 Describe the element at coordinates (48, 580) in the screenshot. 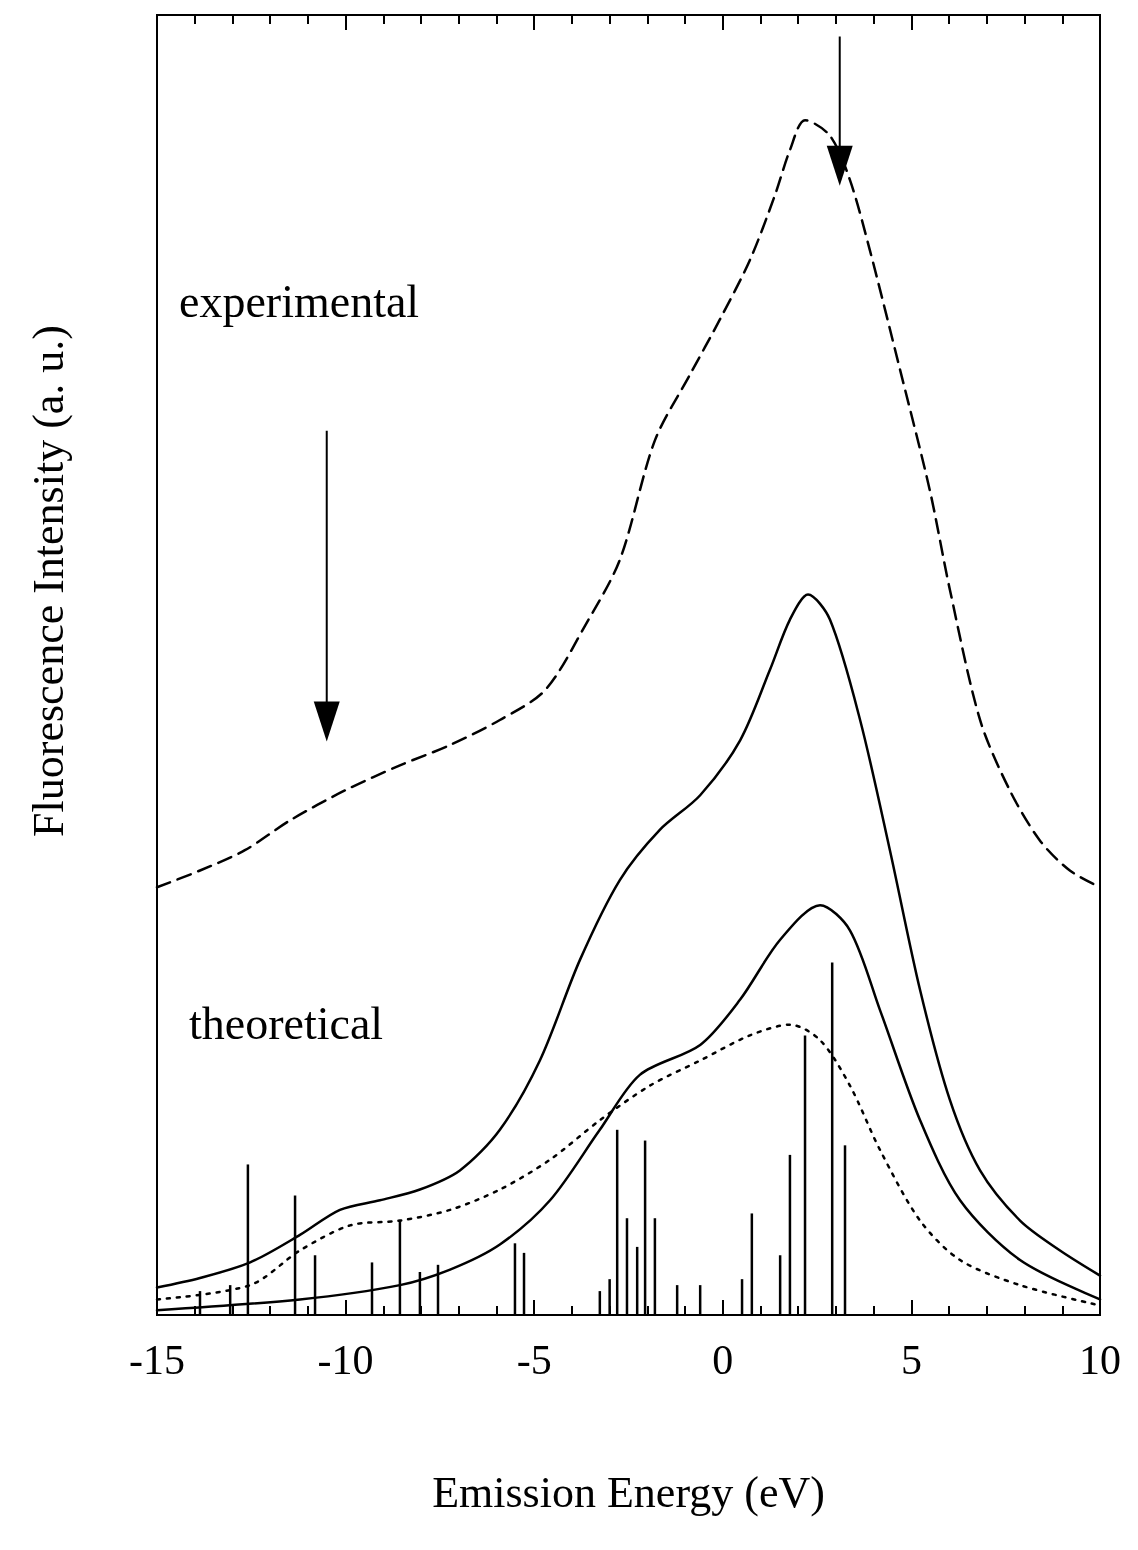

I see `y-axis-title: Fluorescence Intensity (a. u.)` at that location.